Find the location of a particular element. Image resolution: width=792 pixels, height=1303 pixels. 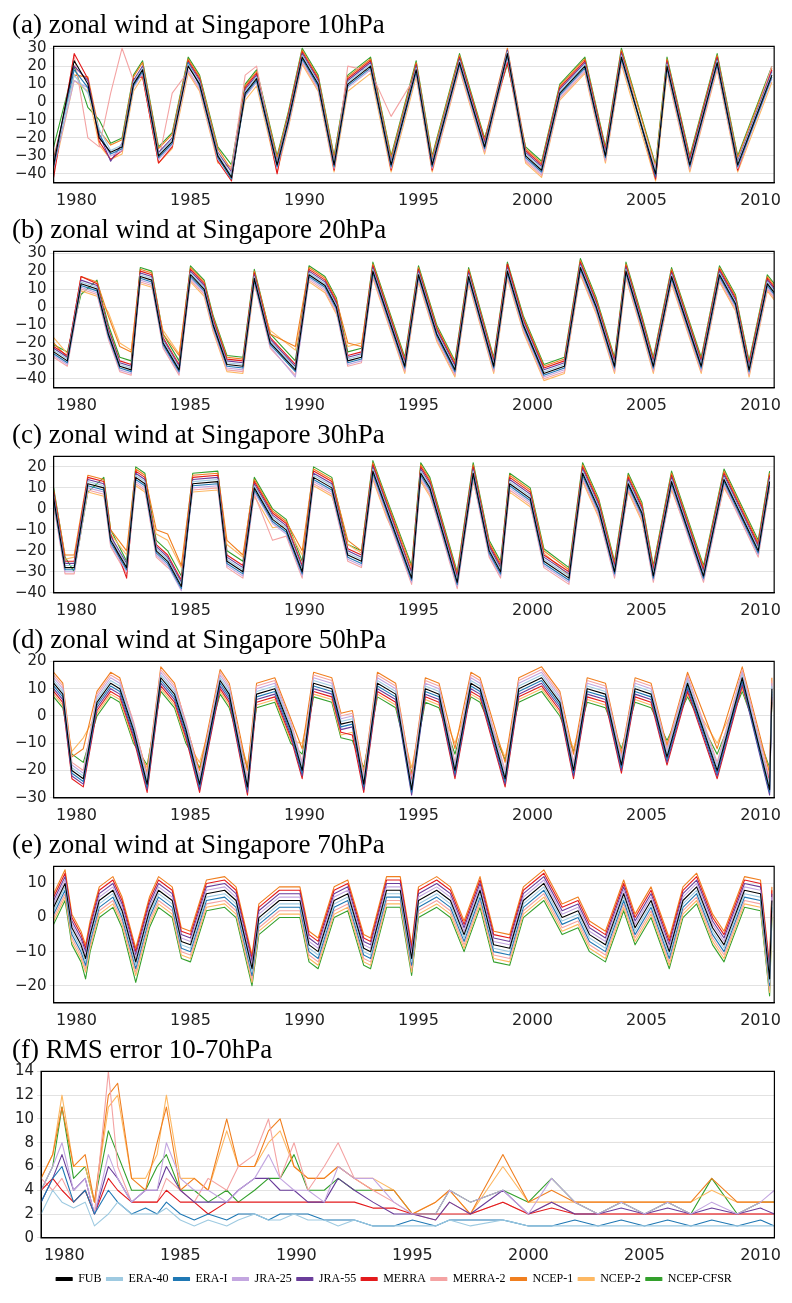

legend-label: MERRA-2 is located at coordinates (479, 1278).